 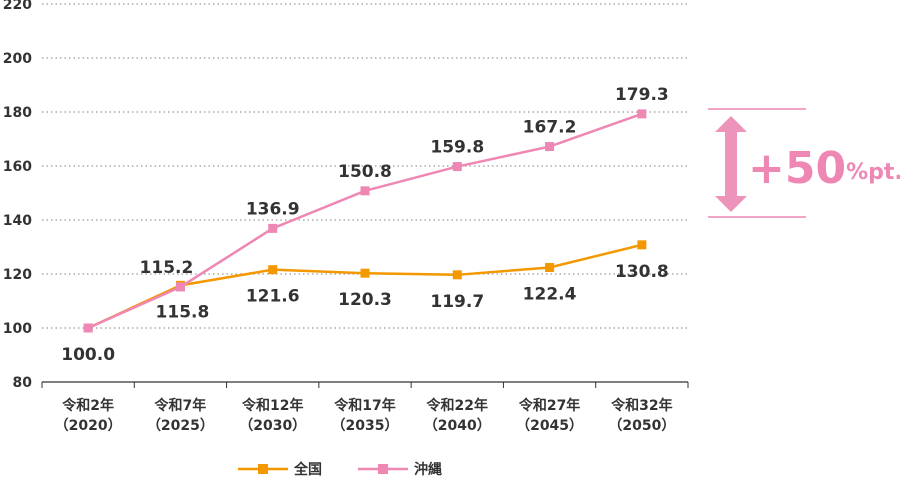 I want to click on data-label: 120.3, so click(x=365, y=300).